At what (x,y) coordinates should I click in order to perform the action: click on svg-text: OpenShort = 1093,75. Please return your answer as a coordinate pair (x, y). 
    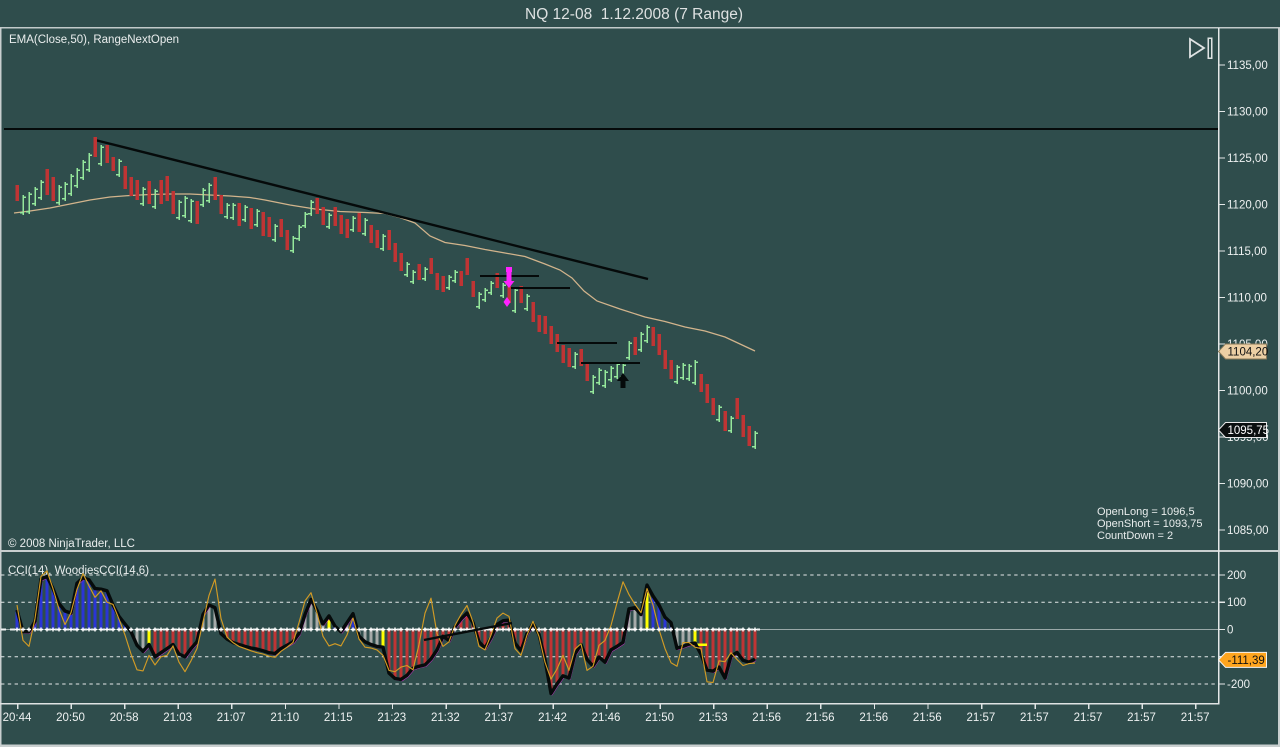
    Looking at the image, I should click on (1150, 524).